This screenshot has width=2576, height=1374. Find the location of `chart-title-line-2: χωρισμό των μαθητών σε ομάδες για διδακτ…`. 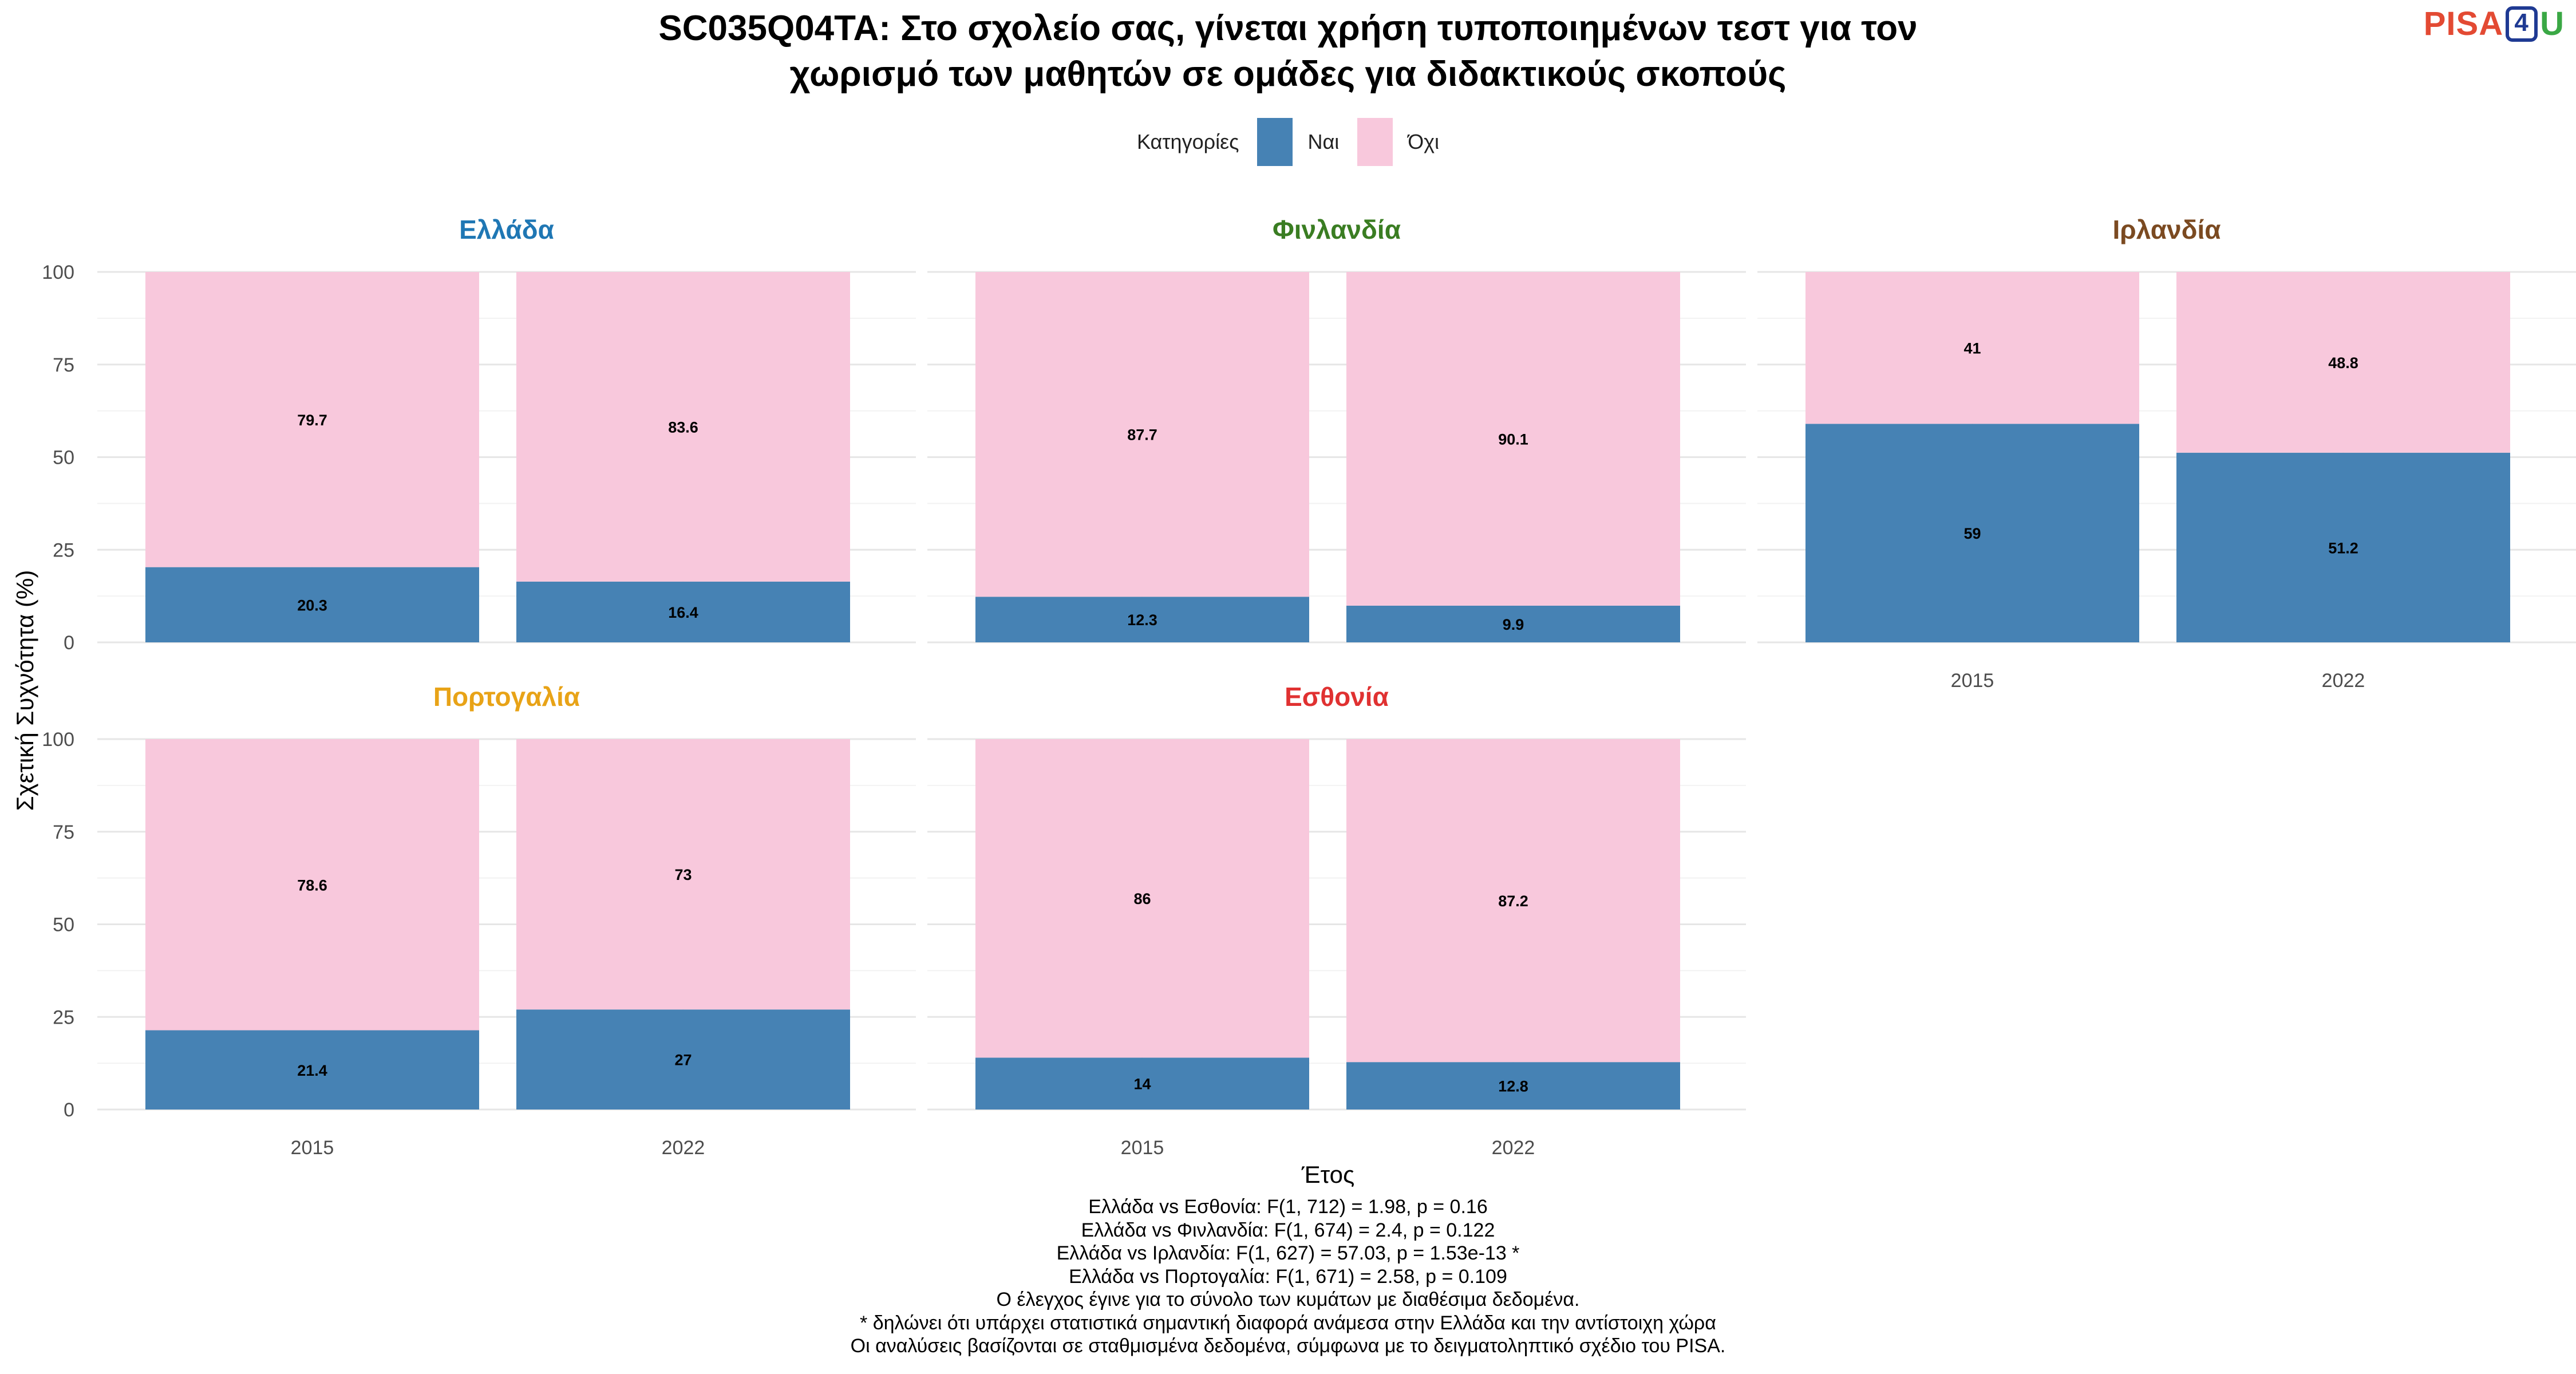

chart-title-line-2: χωρισμό των μαθητών σε ομάδες για διδακτ… is located at coordinates (1288, 74).